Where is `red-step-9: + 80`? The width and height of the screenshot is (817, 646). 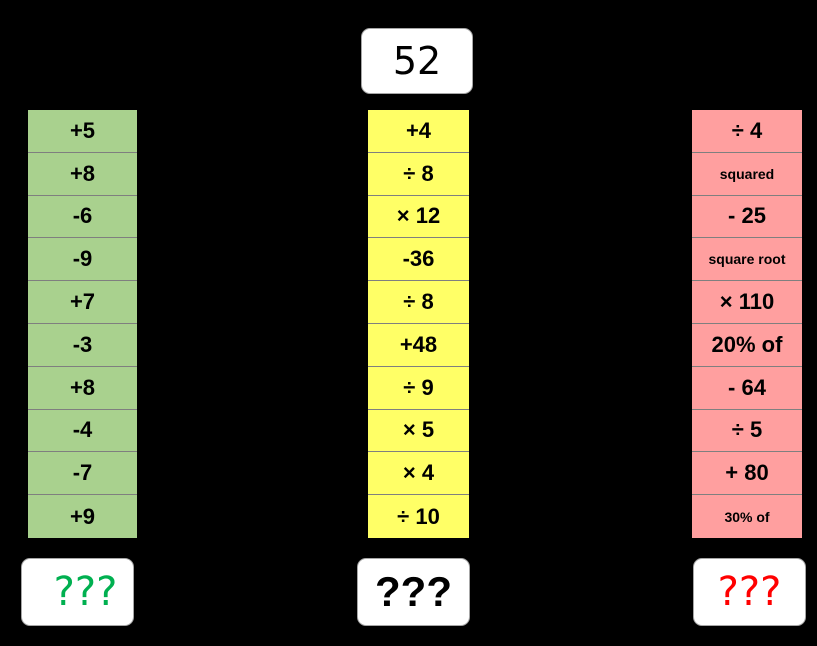
red-step-9: + 80 is located at coordinates (747, 474).